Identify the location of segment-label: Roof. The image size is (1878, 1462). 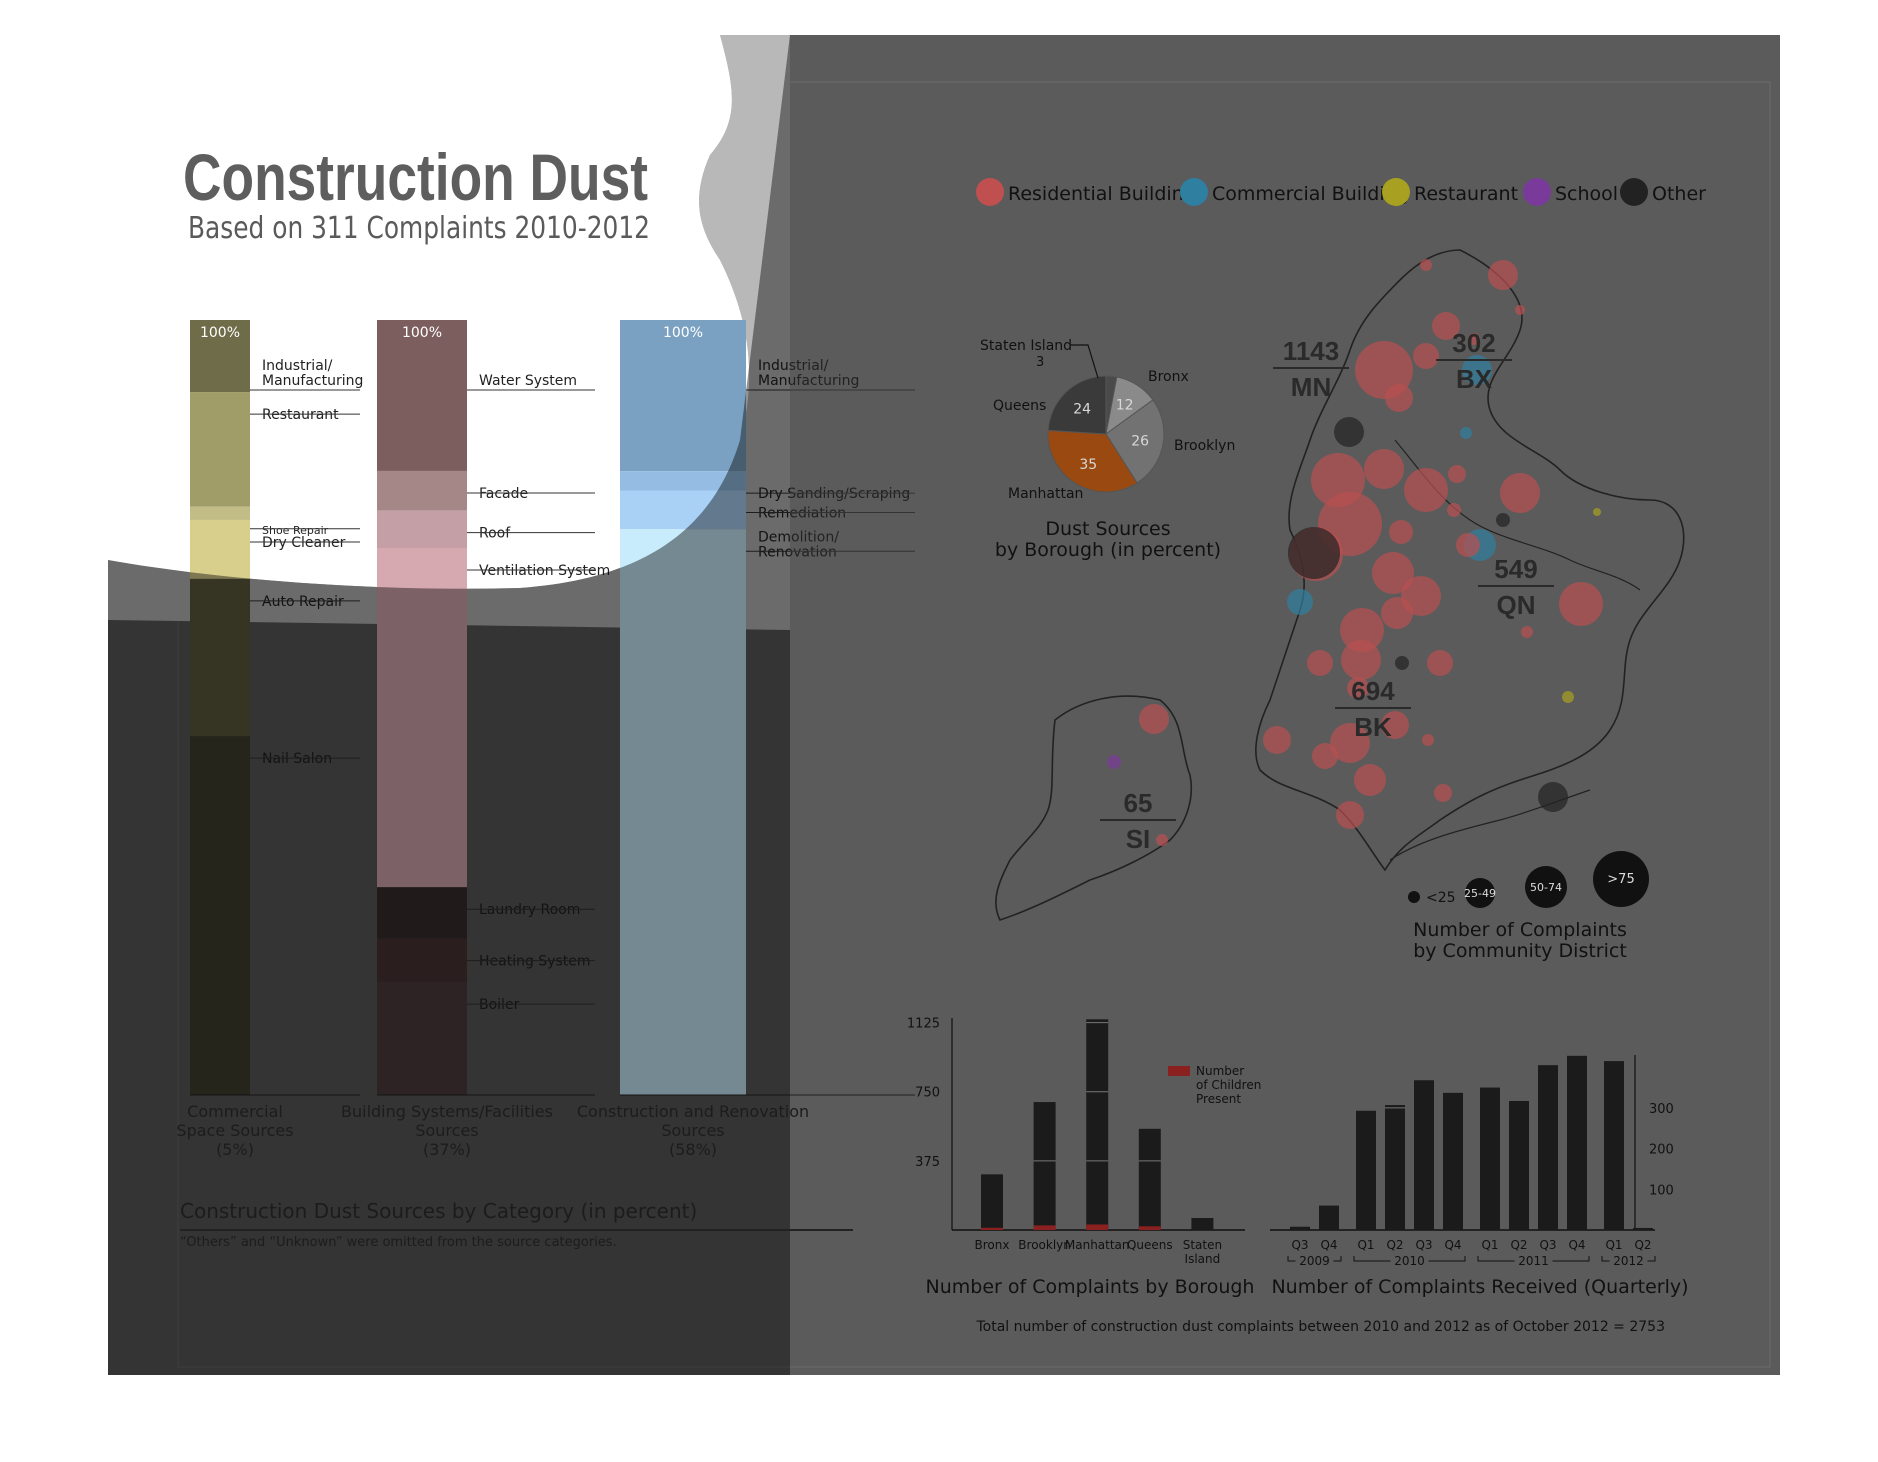
(495, 534).